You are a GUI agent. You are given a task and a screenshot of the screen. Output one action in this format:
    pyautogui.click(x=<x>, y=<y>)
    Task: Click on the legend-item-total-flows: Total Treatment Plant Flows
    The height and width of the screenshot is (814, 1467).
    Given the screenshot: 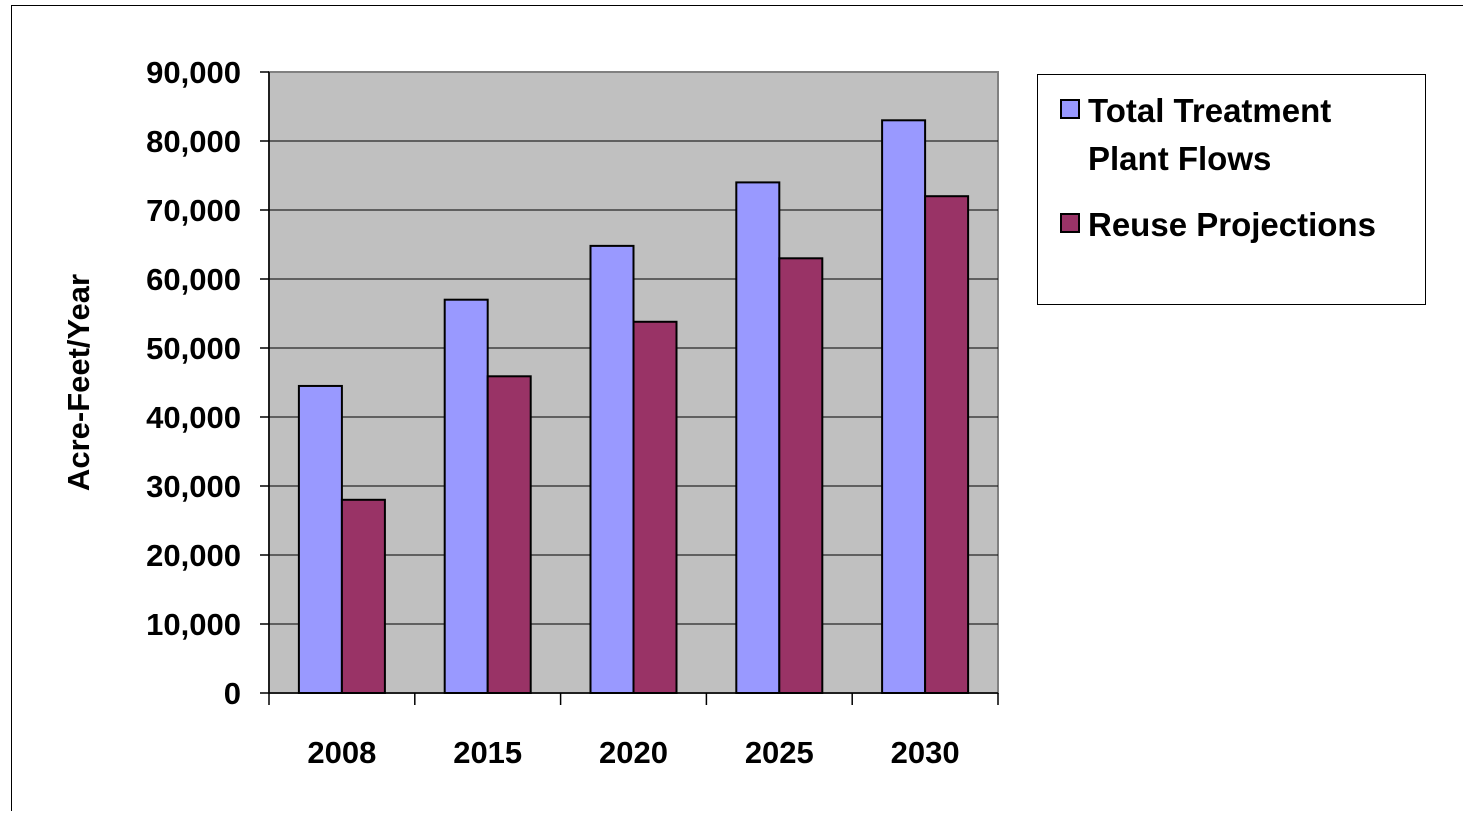 What is the action you would take?
    pyautogui.click(x=1239, y=135)
    